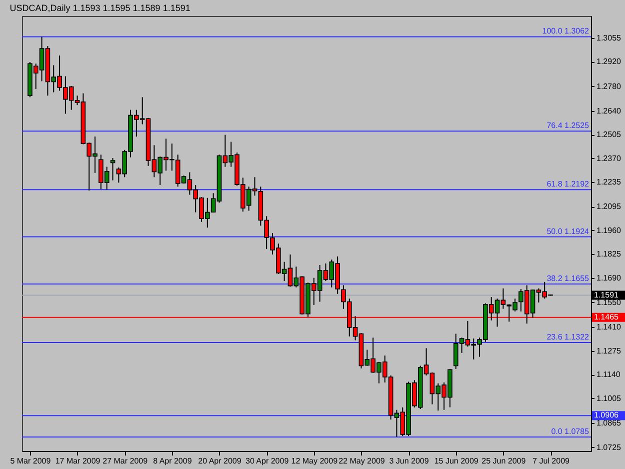 The width and height of the screenshot is (625, 469). What do you see at coordinates (504, 461) in the screenshot?
I see `x-tick-label: 25 Jun 2009` at bounding box center [504, 461].